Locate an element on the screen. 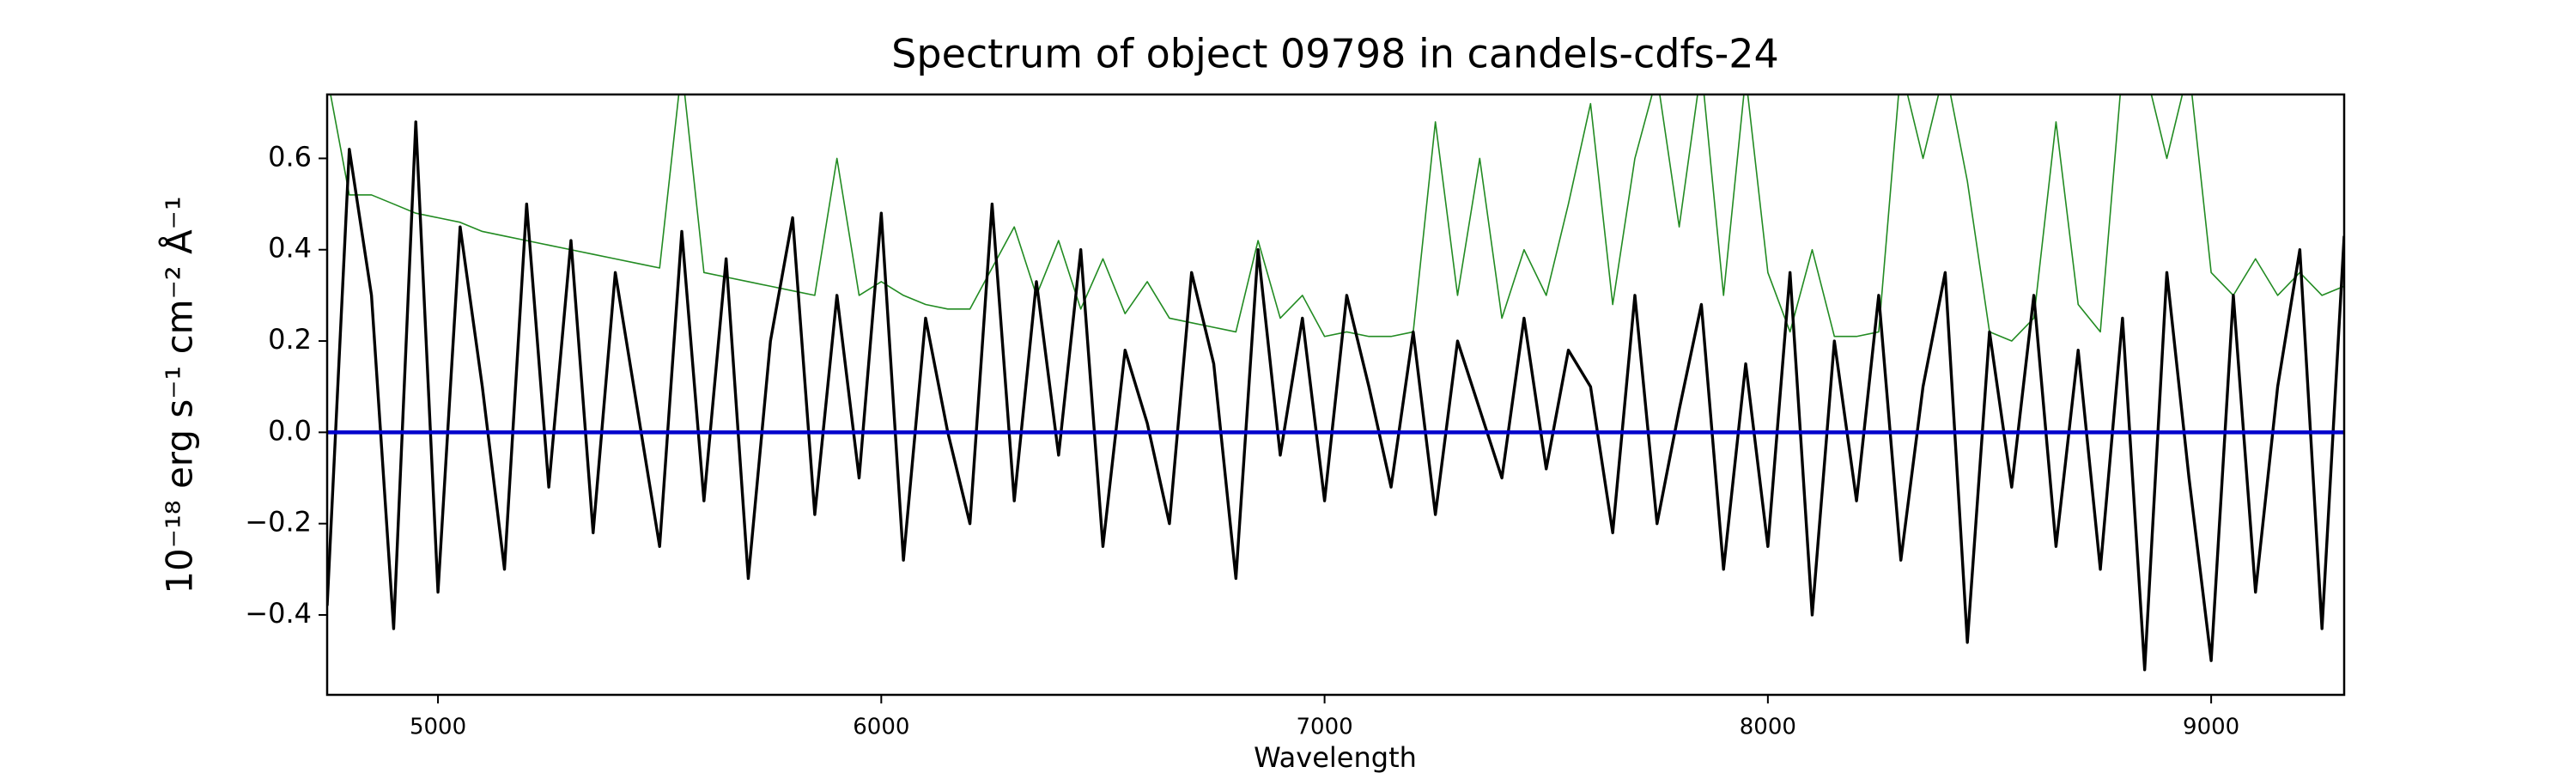 The image size is (2576, 773). y-tick-label: 0.6 is located at coordinates (290, 156).